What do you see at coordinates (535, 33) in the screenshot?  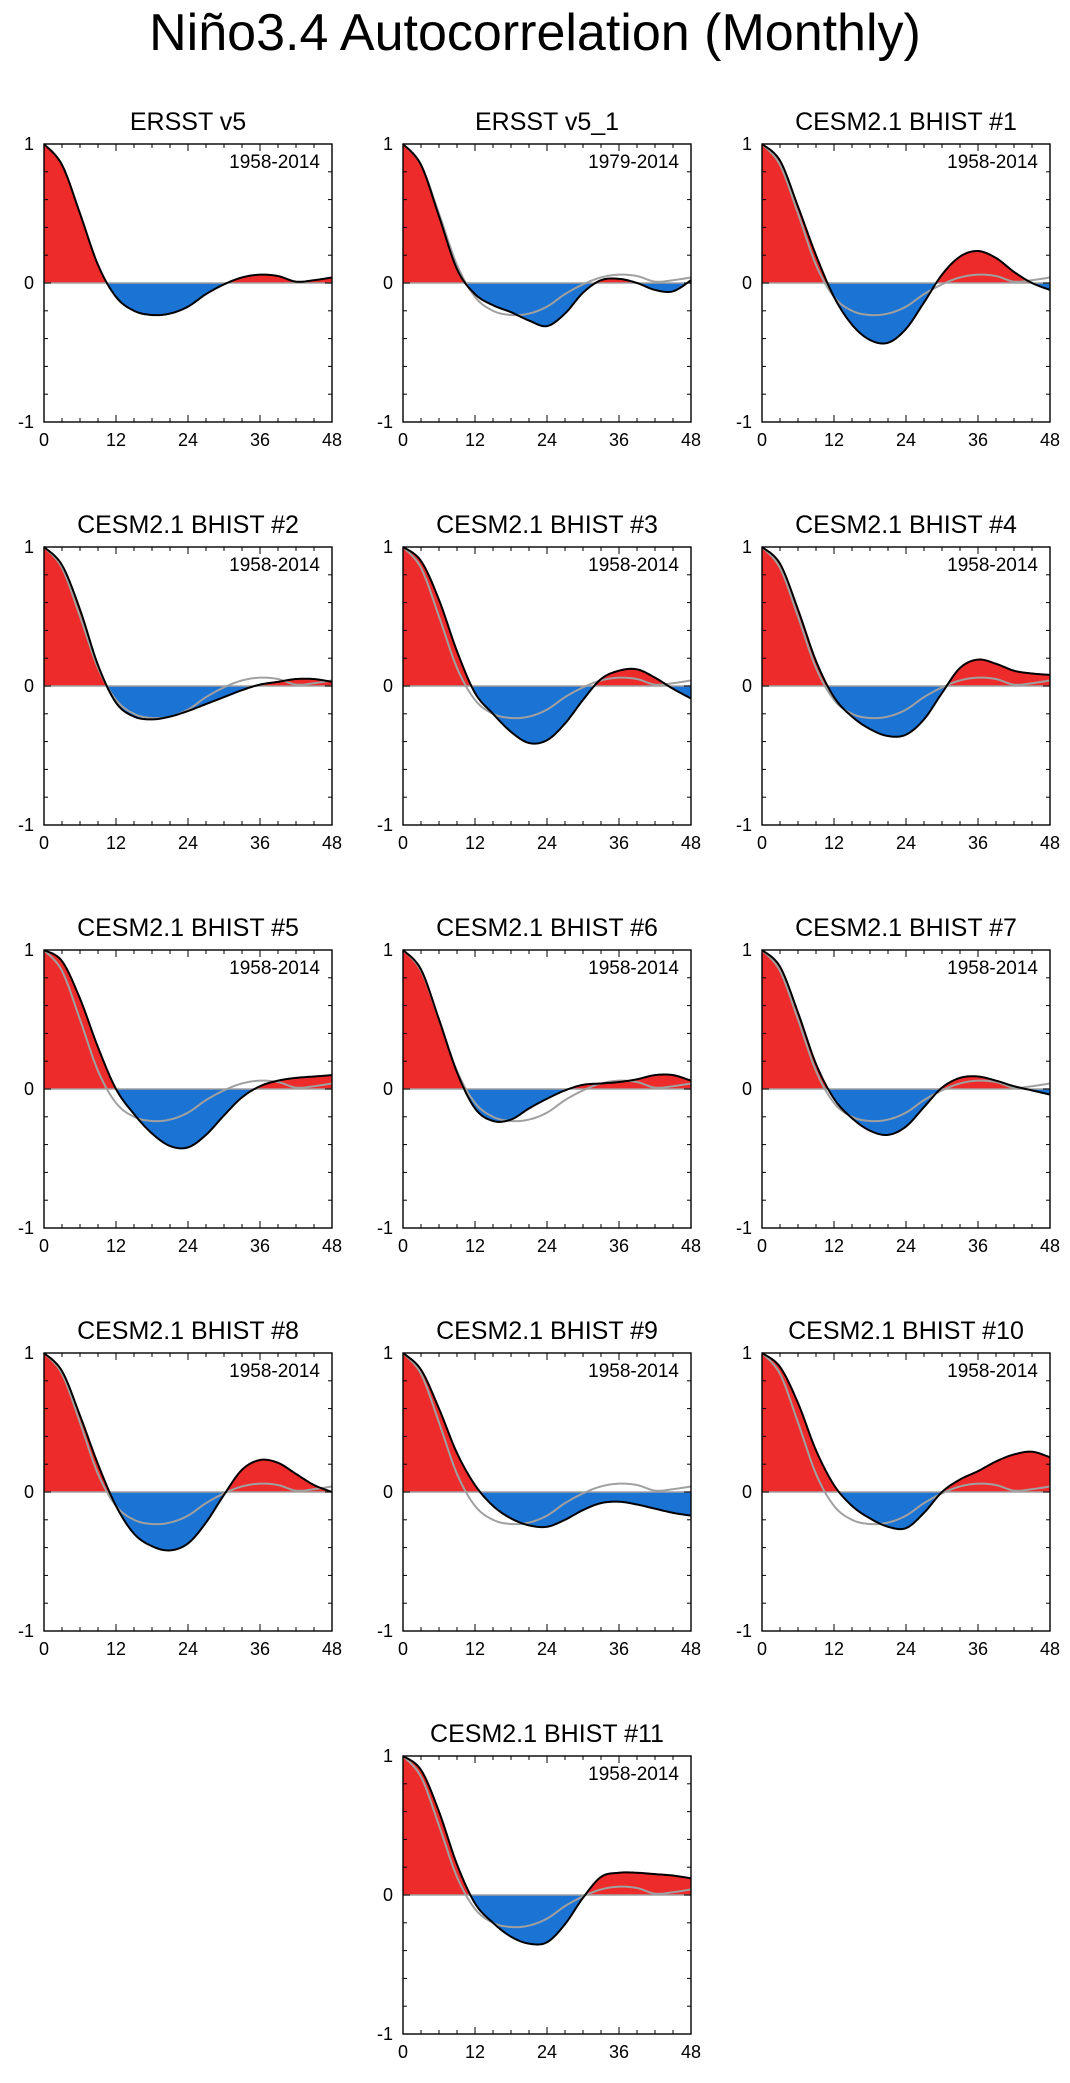 I see `figure-title: Niño3.4 Autocorrelation (Monthly)` at bounding box center [535, 33].